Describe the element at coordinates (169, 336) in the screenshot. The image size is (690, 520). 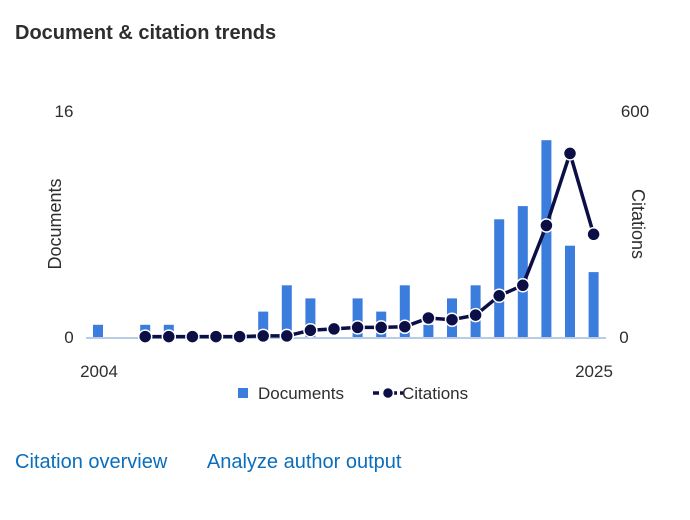
I see `citations-point-2007` at that location.